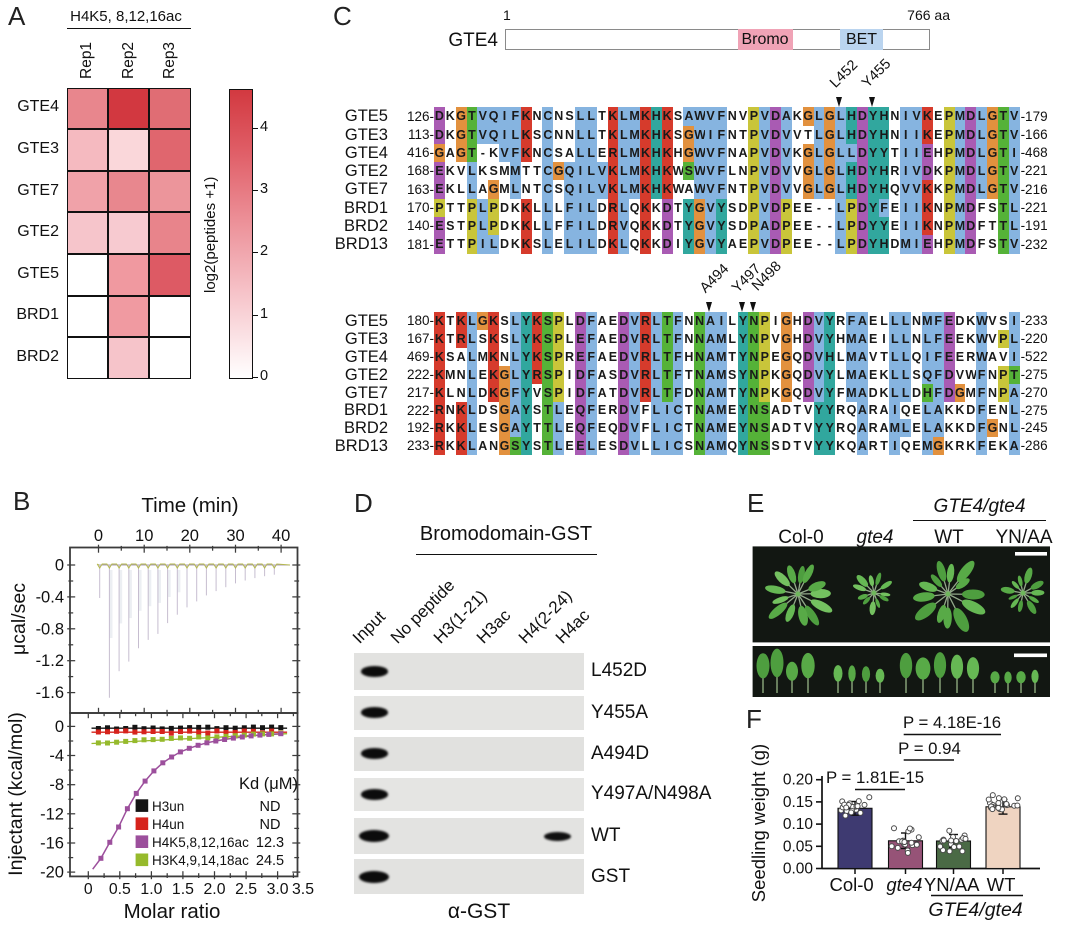 The image size is (1080, 948). I want to click on svg-text: H4K5,8,12,16ac, so click(200, 842).